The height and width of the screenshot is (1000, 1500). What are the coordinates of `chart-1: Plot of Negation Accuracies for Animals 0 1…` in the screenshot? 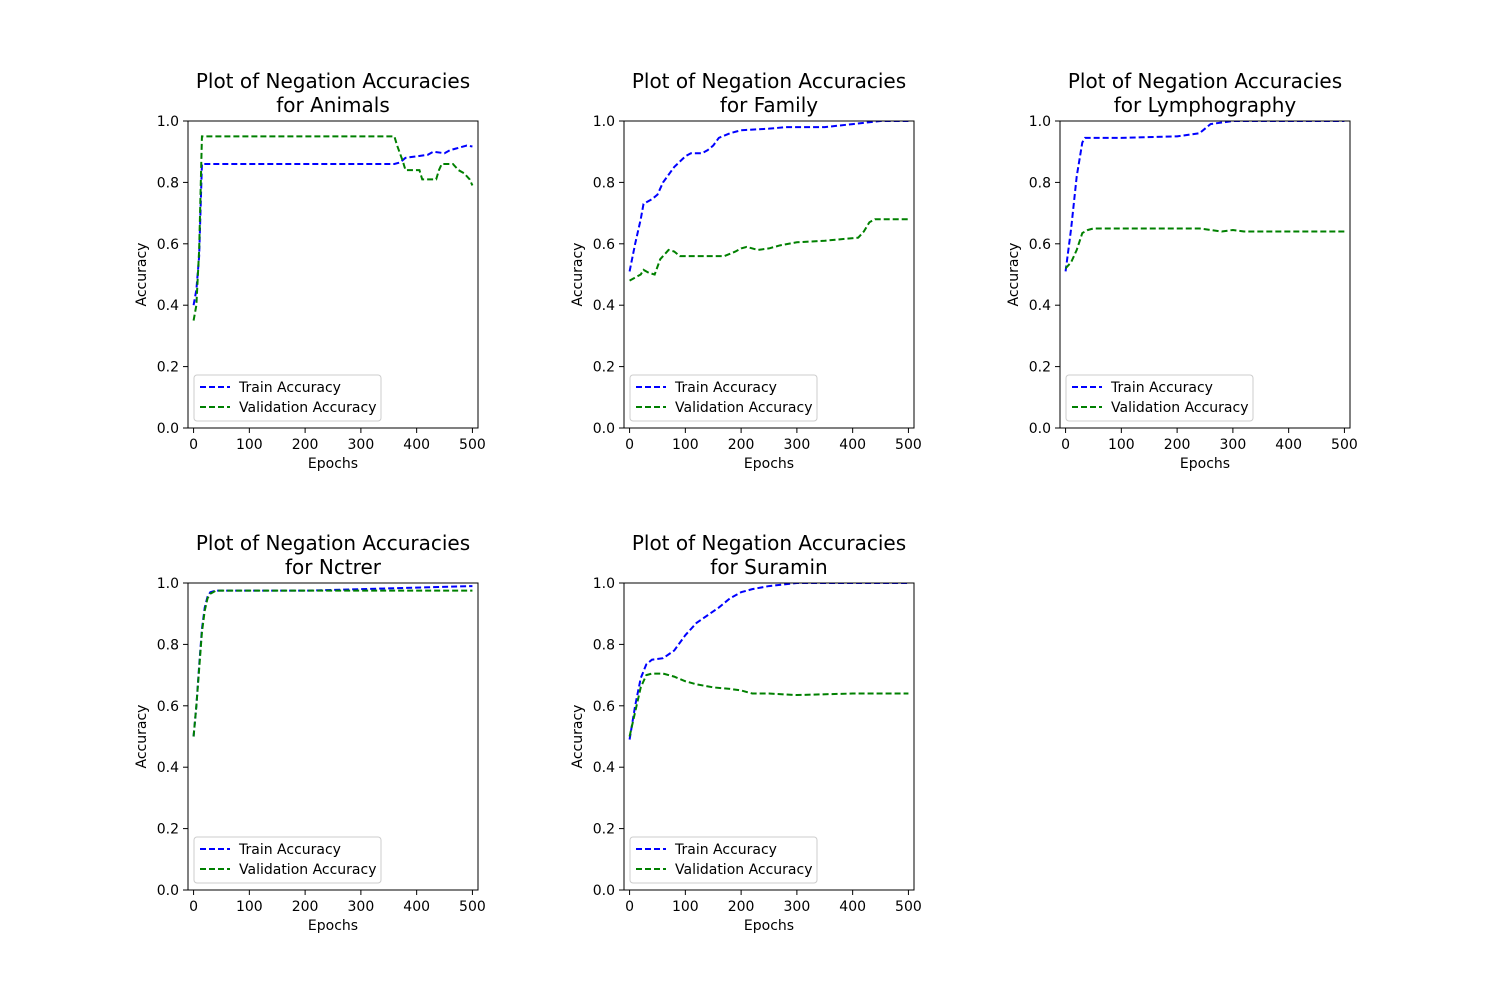 It's located at (310, 270).